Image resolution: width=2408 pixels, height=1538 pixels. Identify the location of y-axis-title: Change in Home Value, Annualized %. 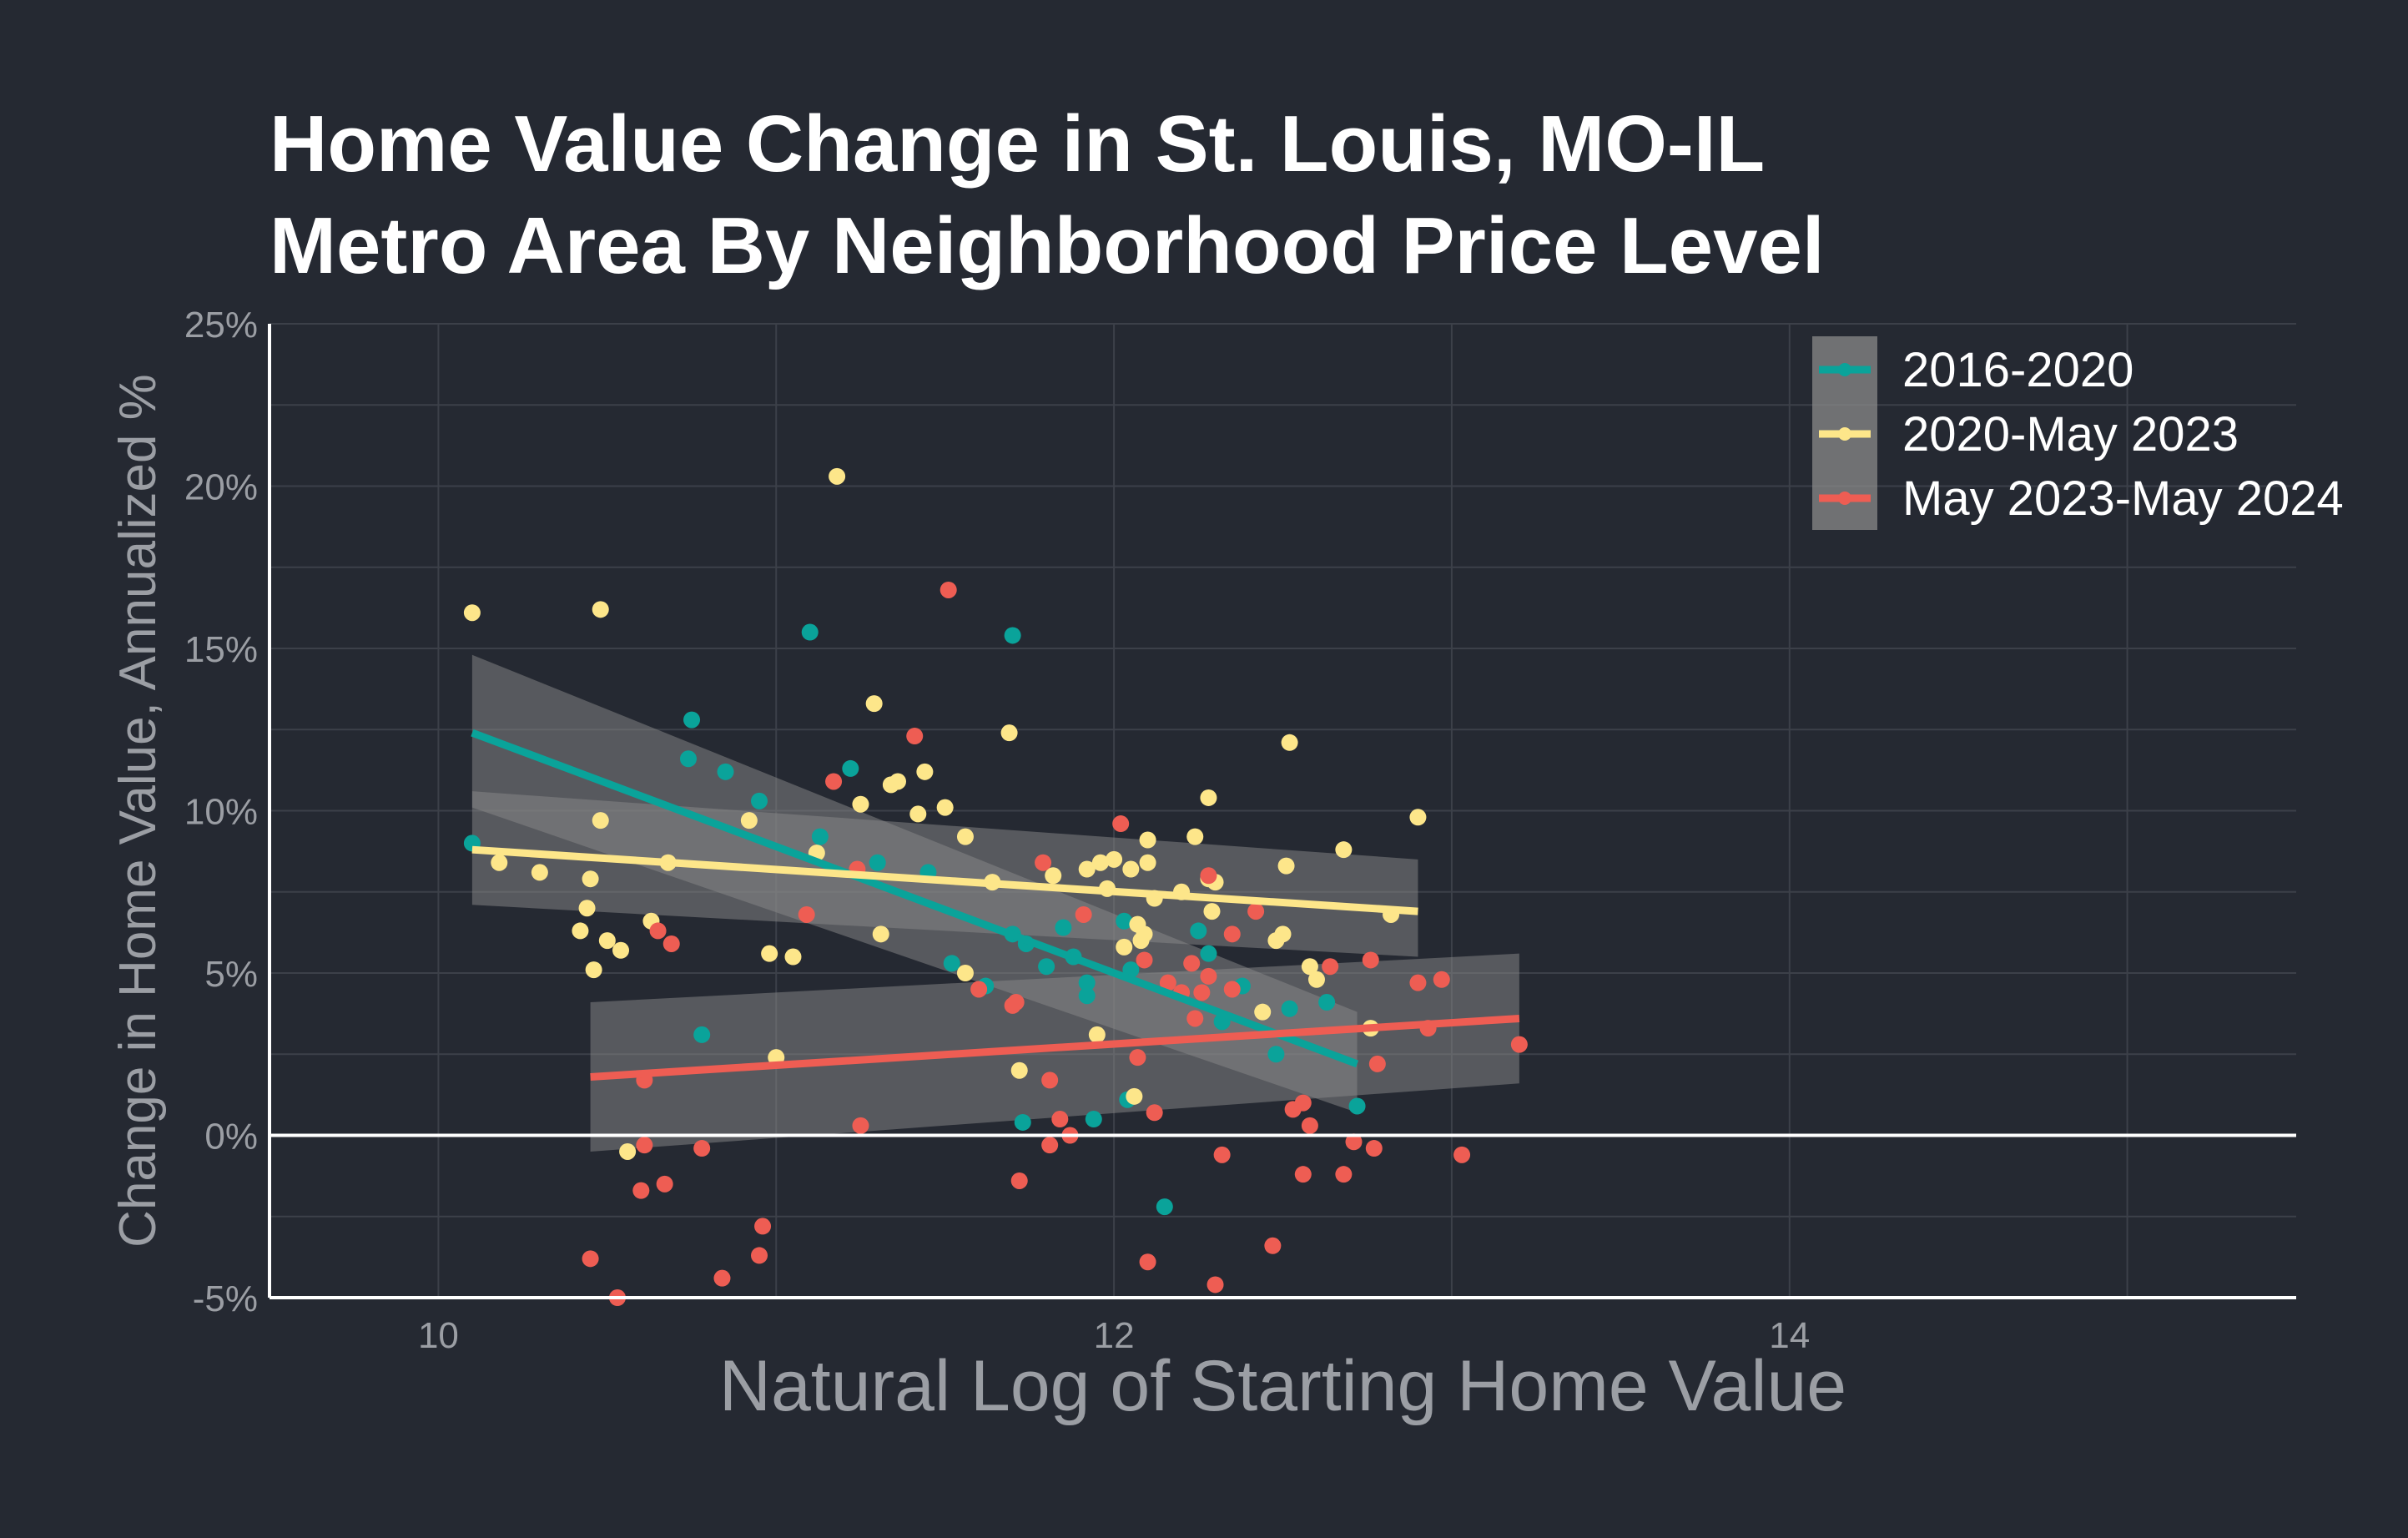
(138, 811).